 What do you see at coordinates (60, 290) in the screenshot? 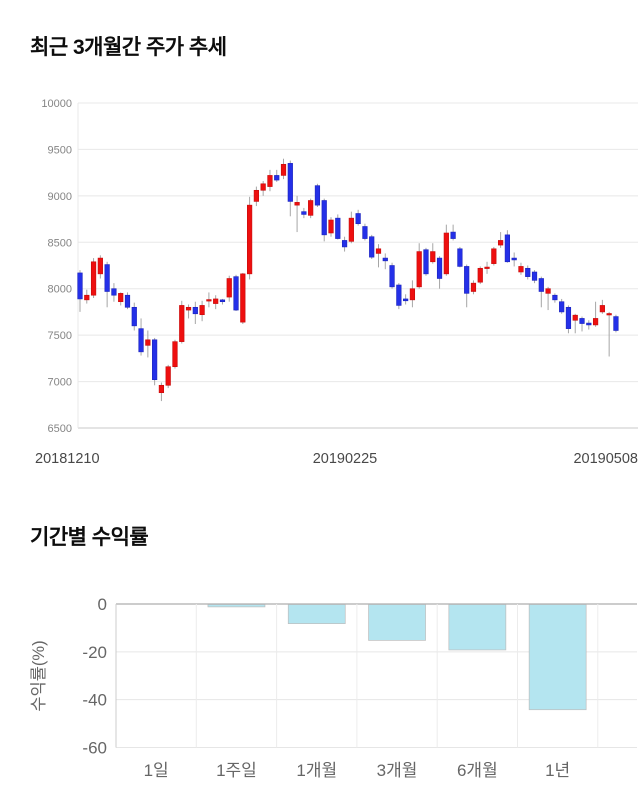
I see `y-tick-label: 8000` at bounding box center [60, 290].